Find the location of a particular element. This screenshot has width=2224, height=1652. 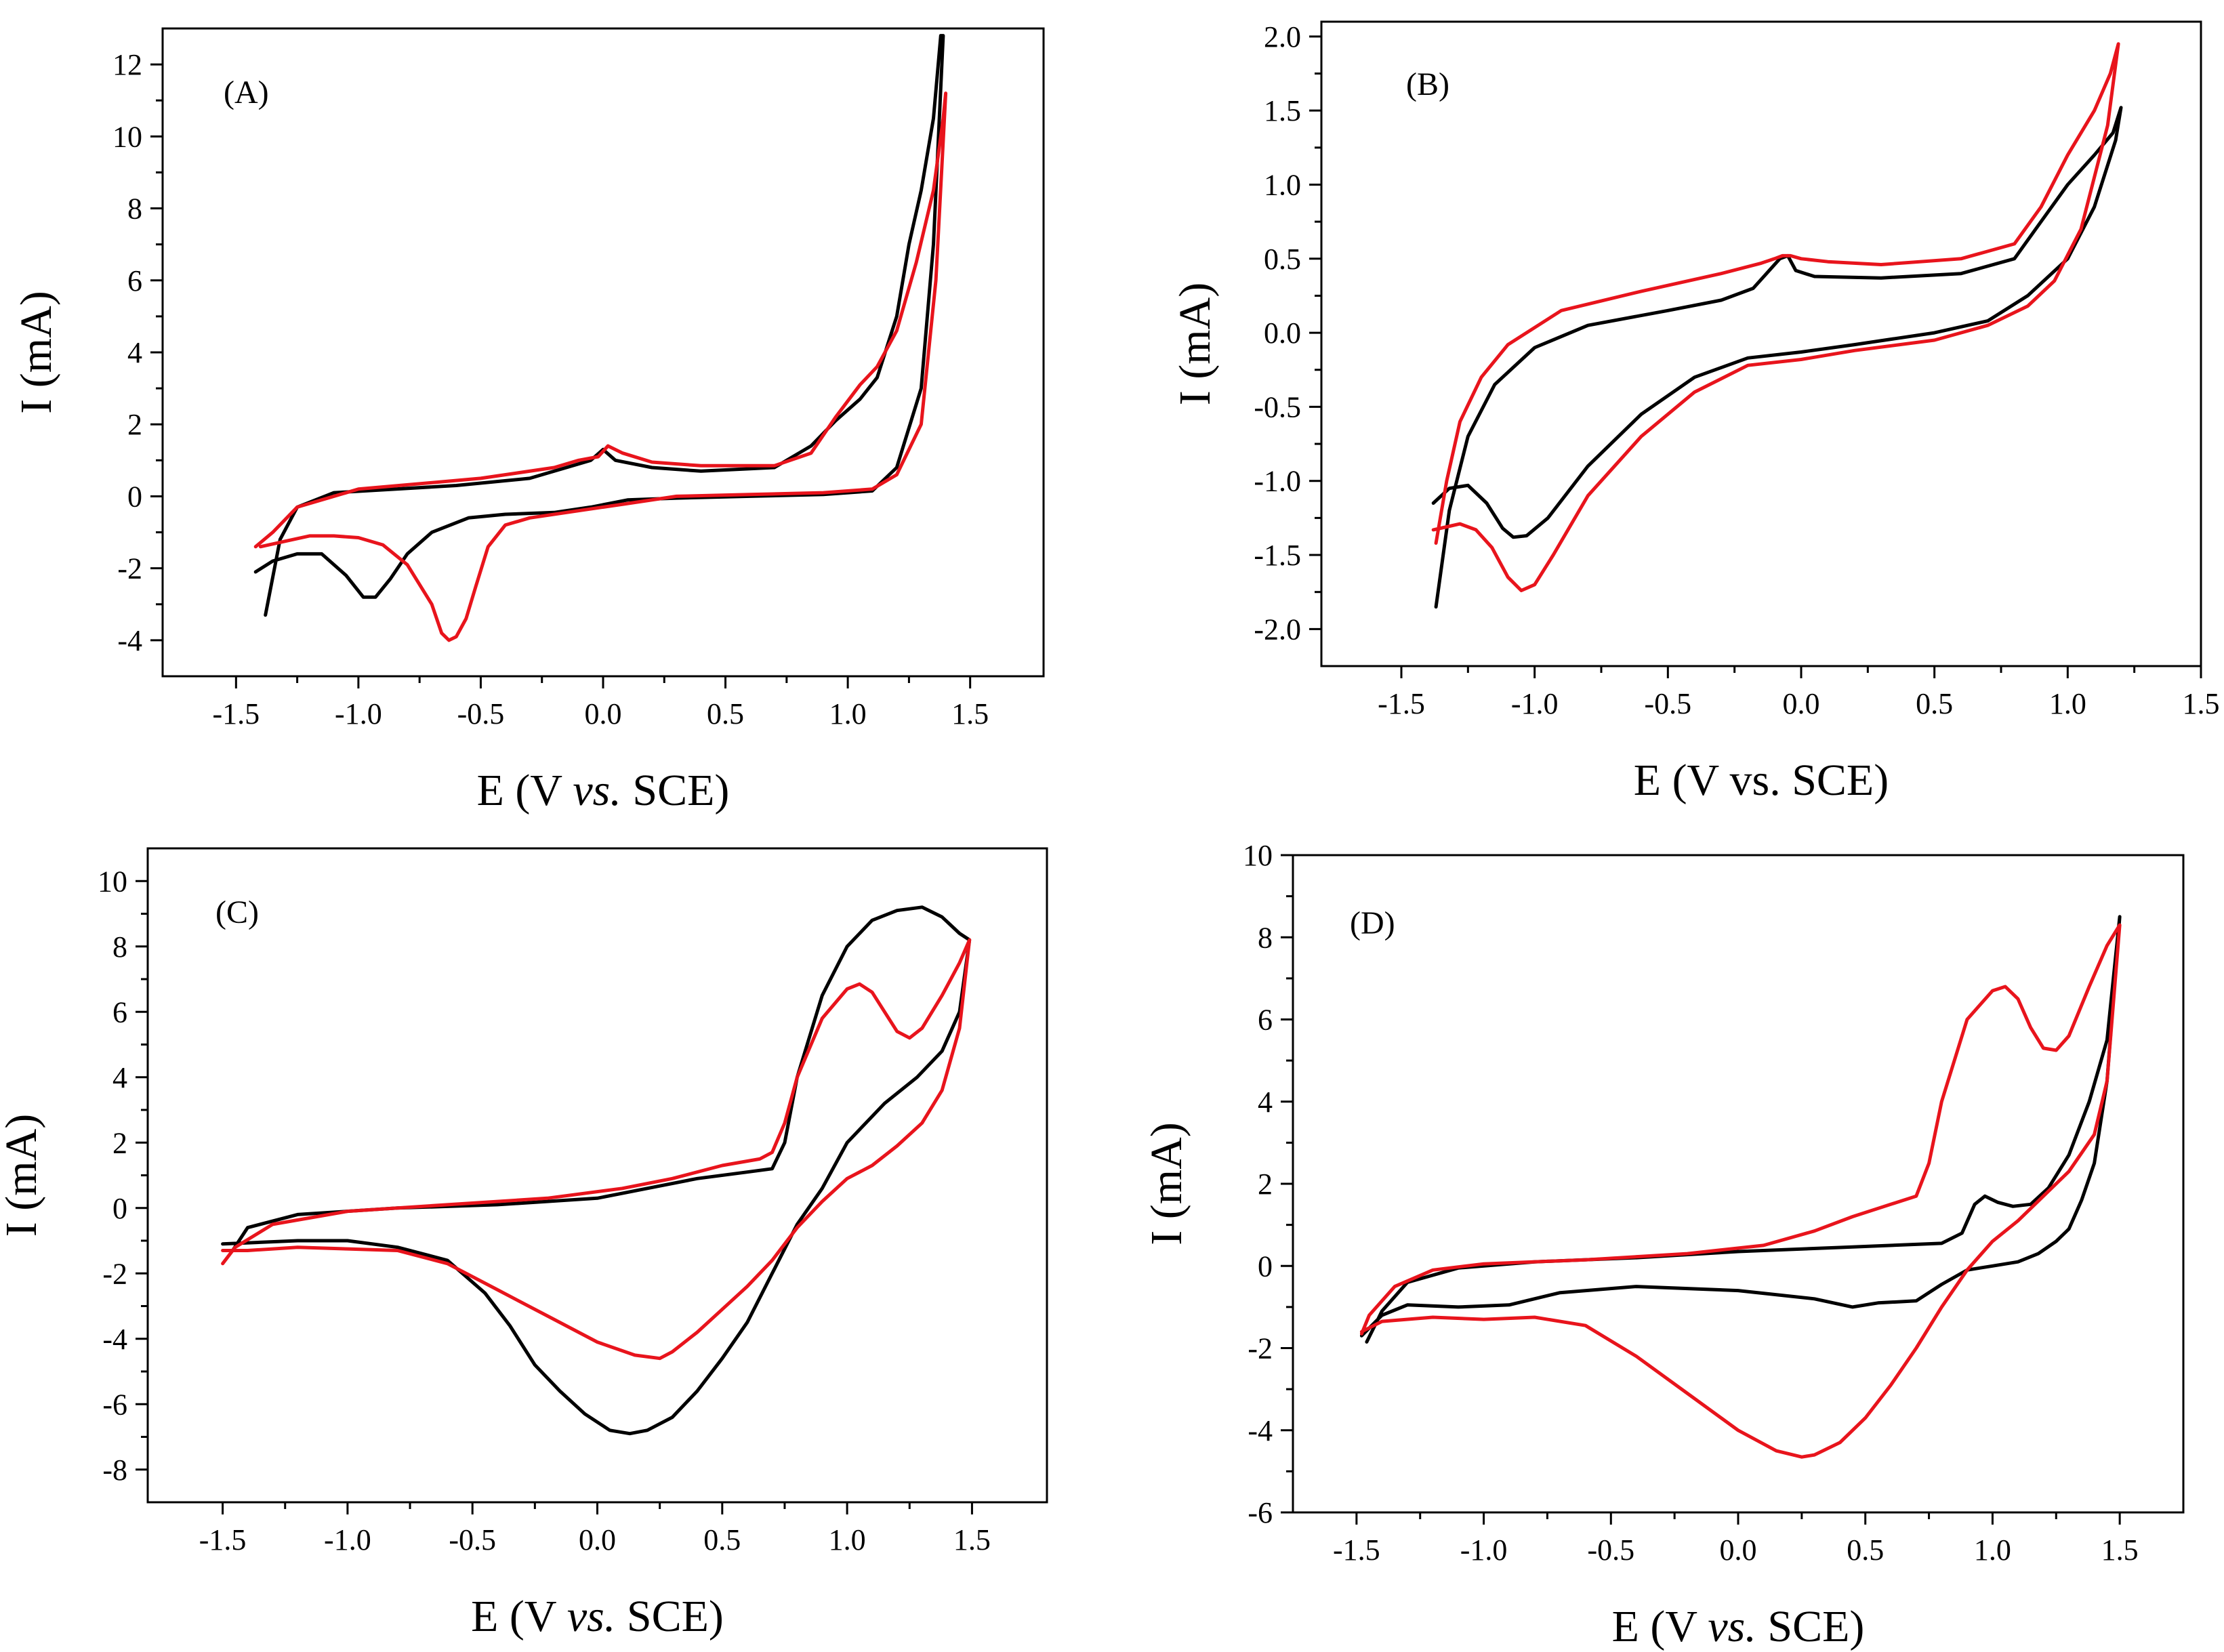

y-tick-label: -1.5 is located at coordinates (1277, 555).